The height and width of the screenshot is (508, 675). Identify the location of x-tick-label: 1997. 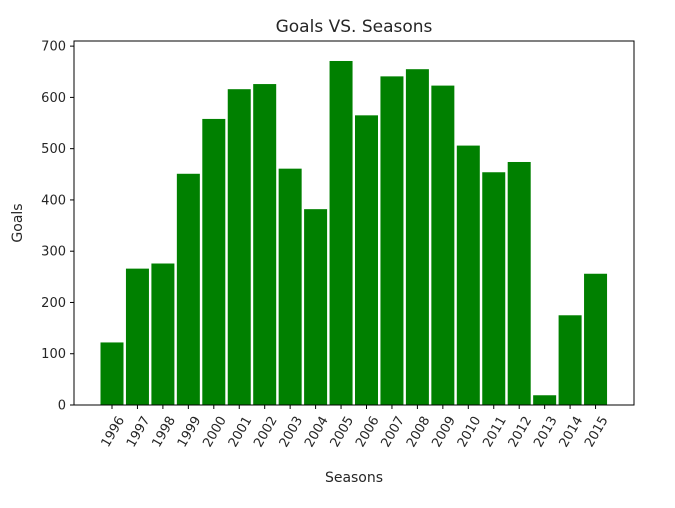
(139, 432).